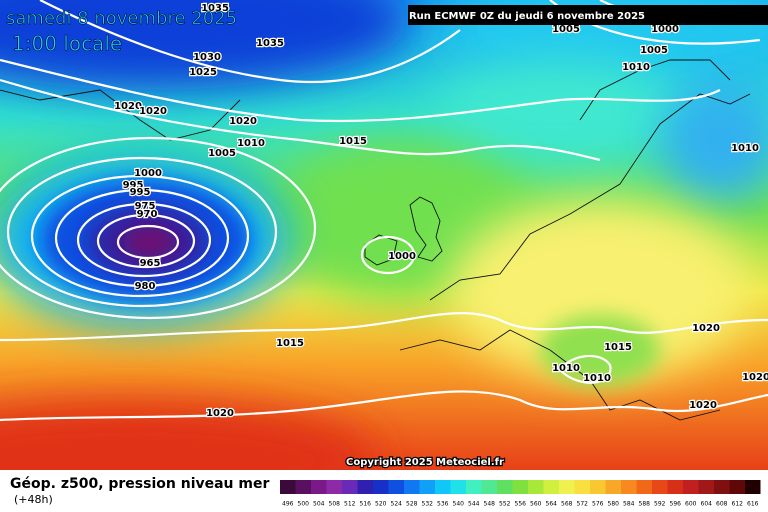 Image resolution: width=768 pixels, height=512 pixels. Describe the element at coordinates (288, 504) in the screenshot. I see `legend-label: 496` at that location.